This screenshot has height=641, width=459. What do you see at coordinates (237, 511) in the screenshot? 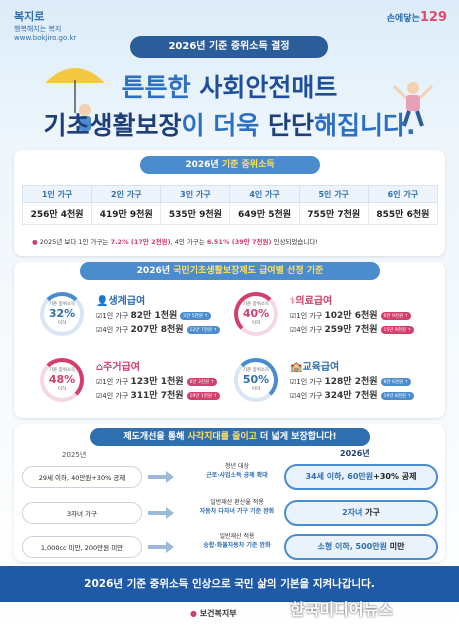
I see `reform-mid-line2: 자동차 다자녀 가구 기준 완화` at bounding box center [237, 511].